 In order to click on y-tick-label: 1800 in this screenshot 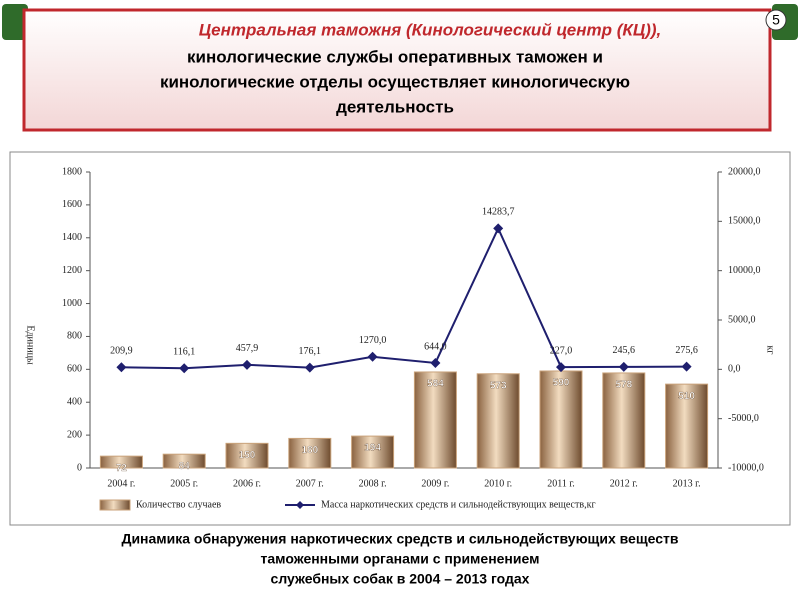, I will do `click(72, 171)`.